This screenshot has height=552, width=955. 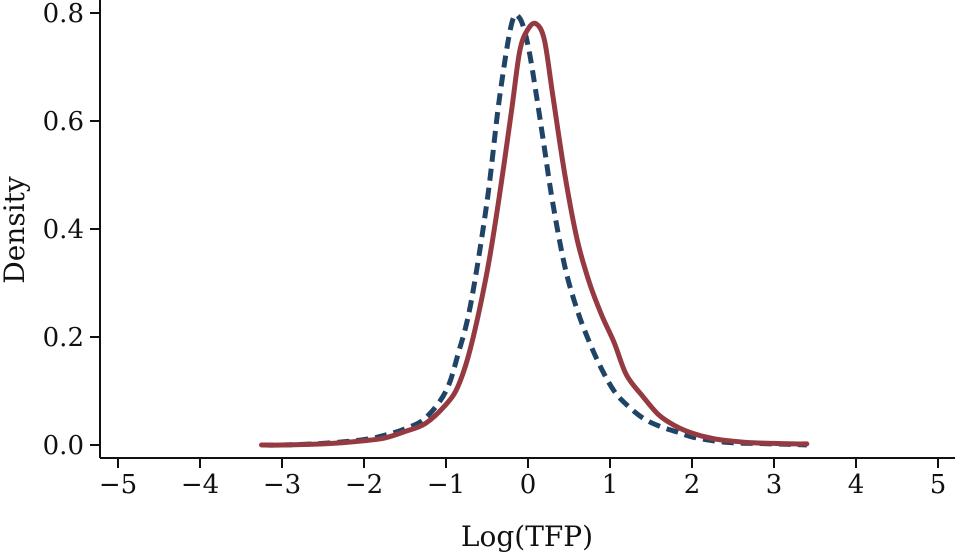 What do you see at coordinates (63, 446) in the screenshot?
I see `y-tick-label: 0.0` at bounding box center [63, 446].